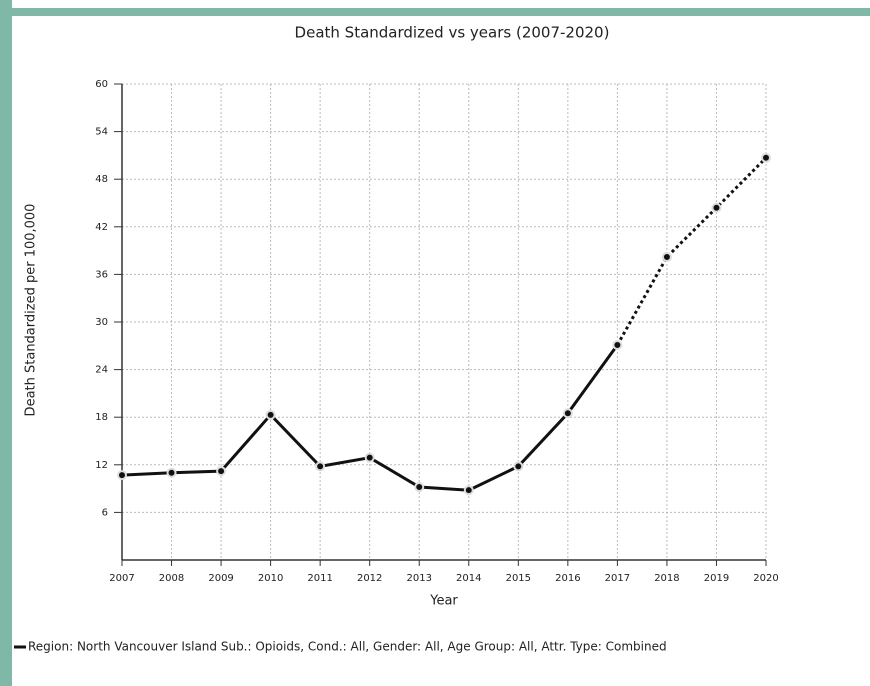  What do you see at coordinates (6, 343) in the screenshot?
I see `frame-left` at bounding box center [6, 343].